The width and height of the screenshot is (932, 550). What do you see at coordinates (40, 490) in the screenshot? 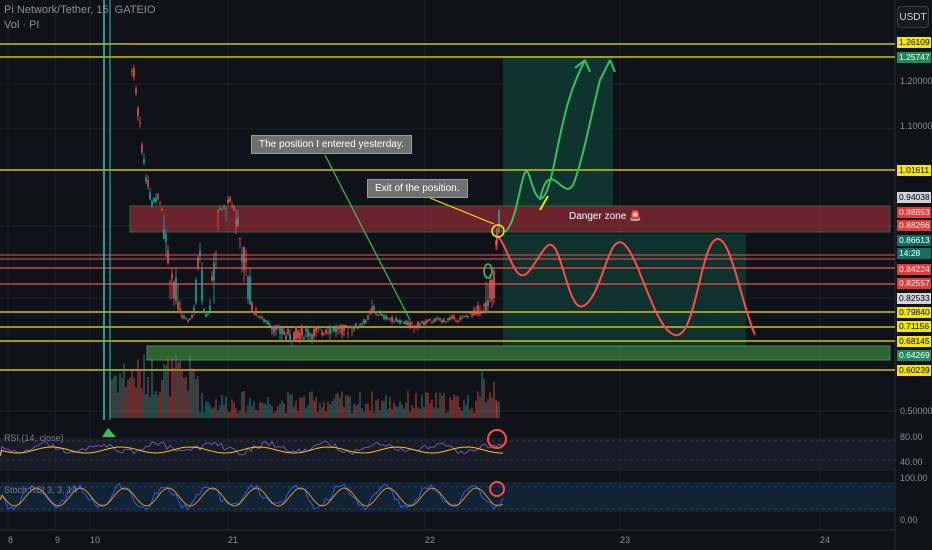
I see `stoch-label: Stoch RSI 3, 3, 14` at bounding box center [40, 490].